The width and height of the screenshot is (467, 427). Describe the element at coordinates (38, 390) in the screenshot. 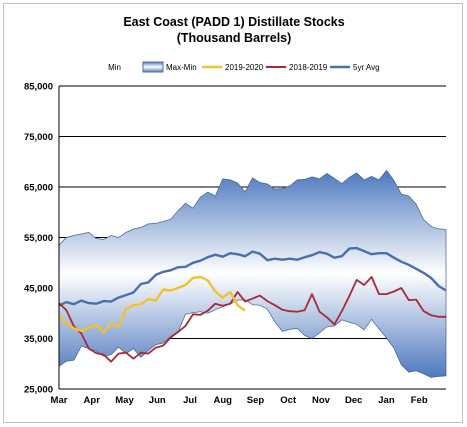

I see `y-tick-label: 25,000` at that location.